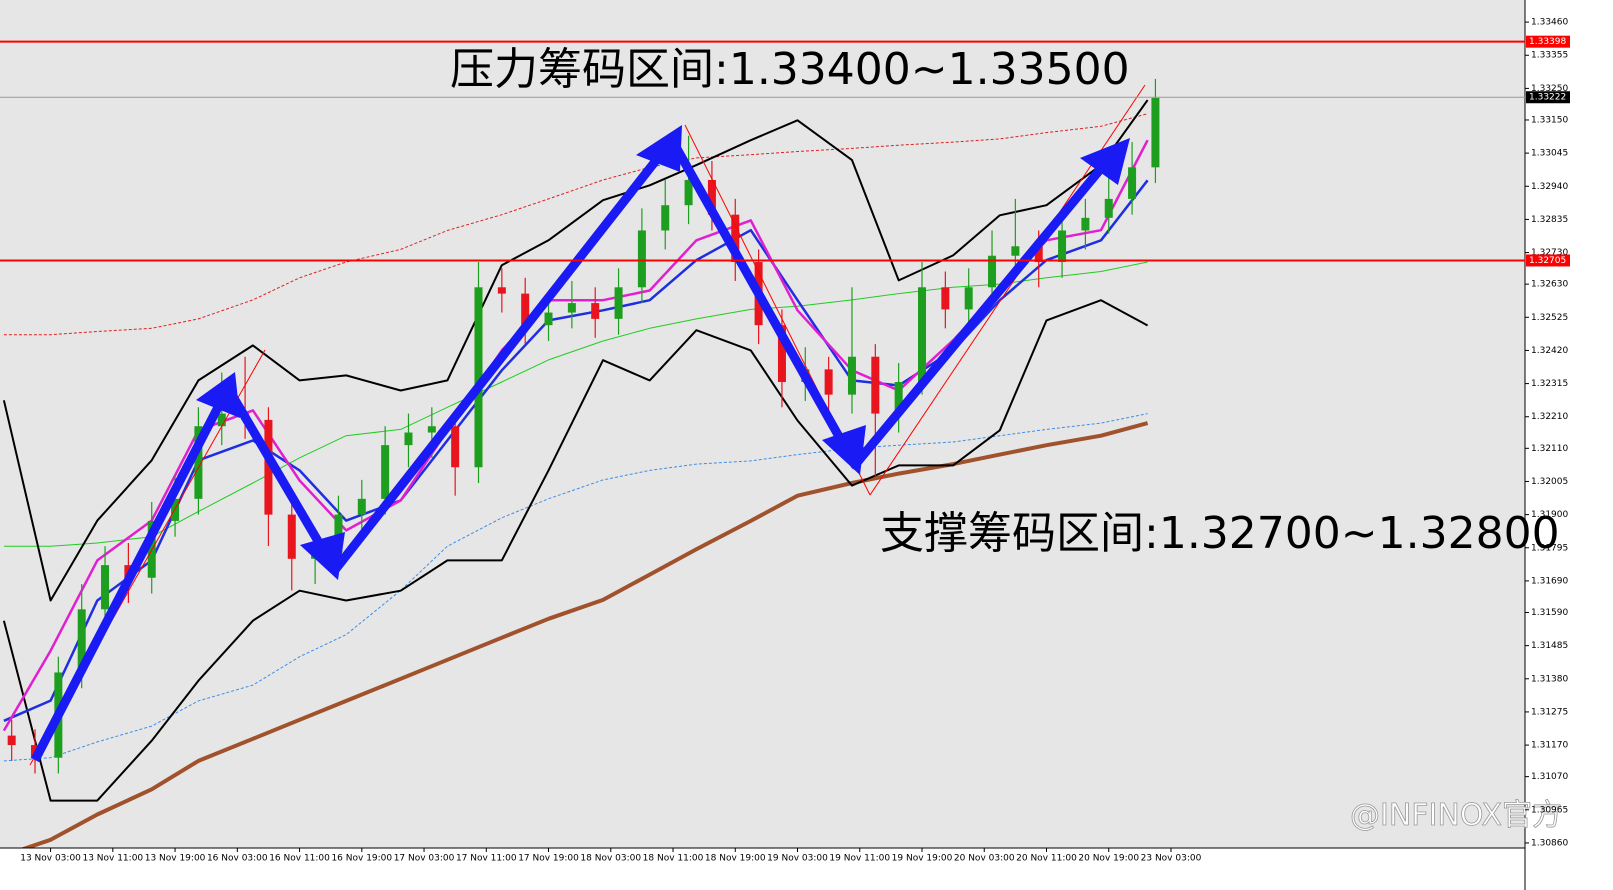 This screenshot has width=1613, height=890. What do you see at coordinates (1549, 89) in the screenshot?
I see `y-tick-label: 1.33250` at bounding box center [1549, 89].